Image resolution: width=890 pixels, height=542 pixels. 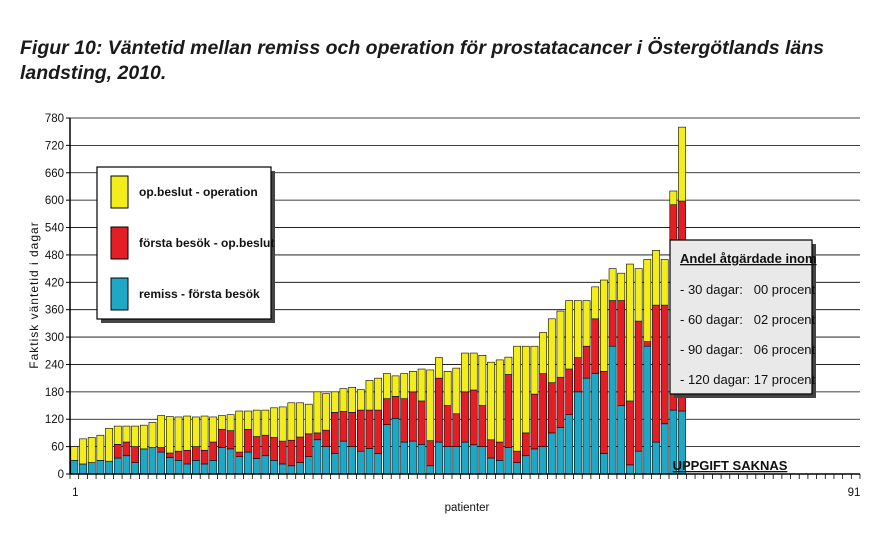 What do you see at coordinates (748, 349) in the screenshot?
I see `info-box-line: - 90 dagar: 06 procent` at bounding box center [748, 349].